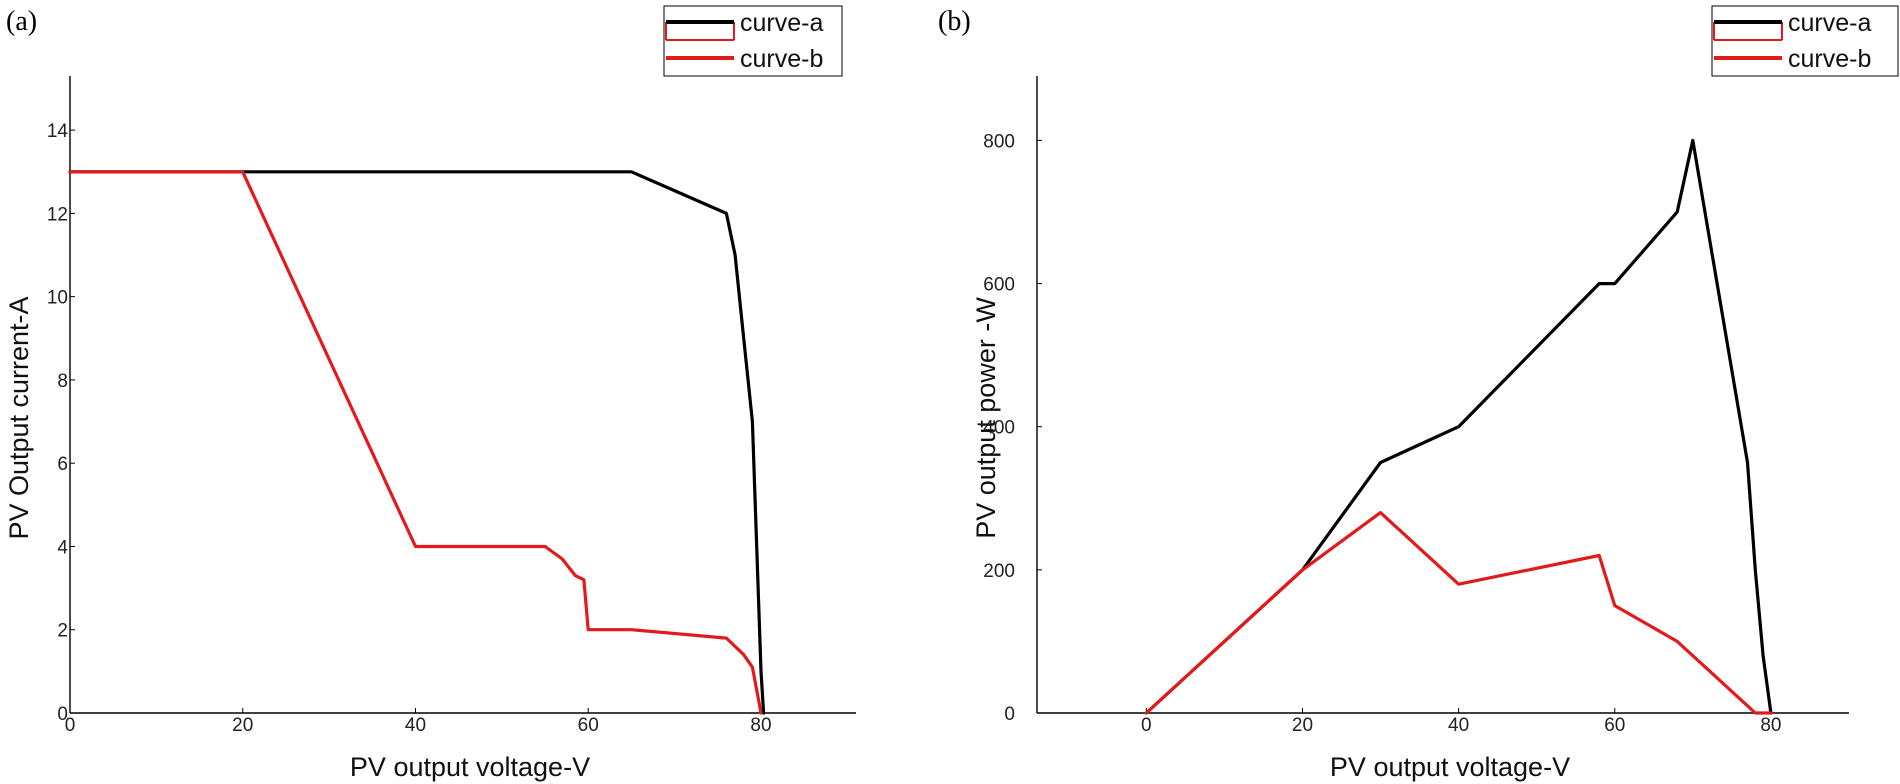 This screenshot has height=784, width=1900. I want to click on chart-b-x-tick-label: 20, so click(1302, 725).